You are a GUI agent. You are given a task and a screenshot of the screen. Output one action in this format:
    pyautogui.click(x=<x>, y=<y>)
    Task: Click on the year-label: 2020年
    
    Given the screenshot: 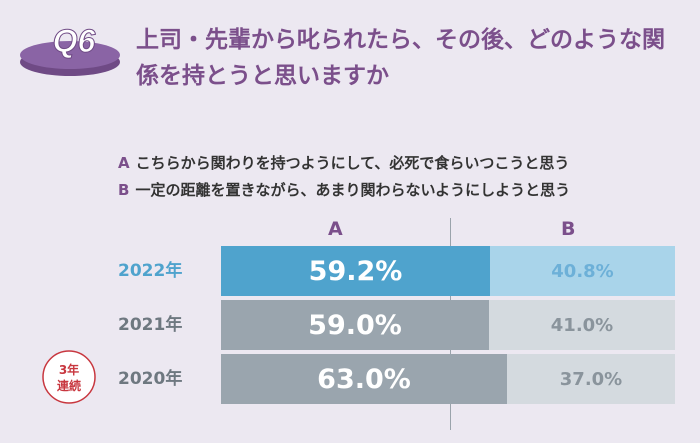 What is the action you would take?
    pyautogui.click(x=164, y=379)
    